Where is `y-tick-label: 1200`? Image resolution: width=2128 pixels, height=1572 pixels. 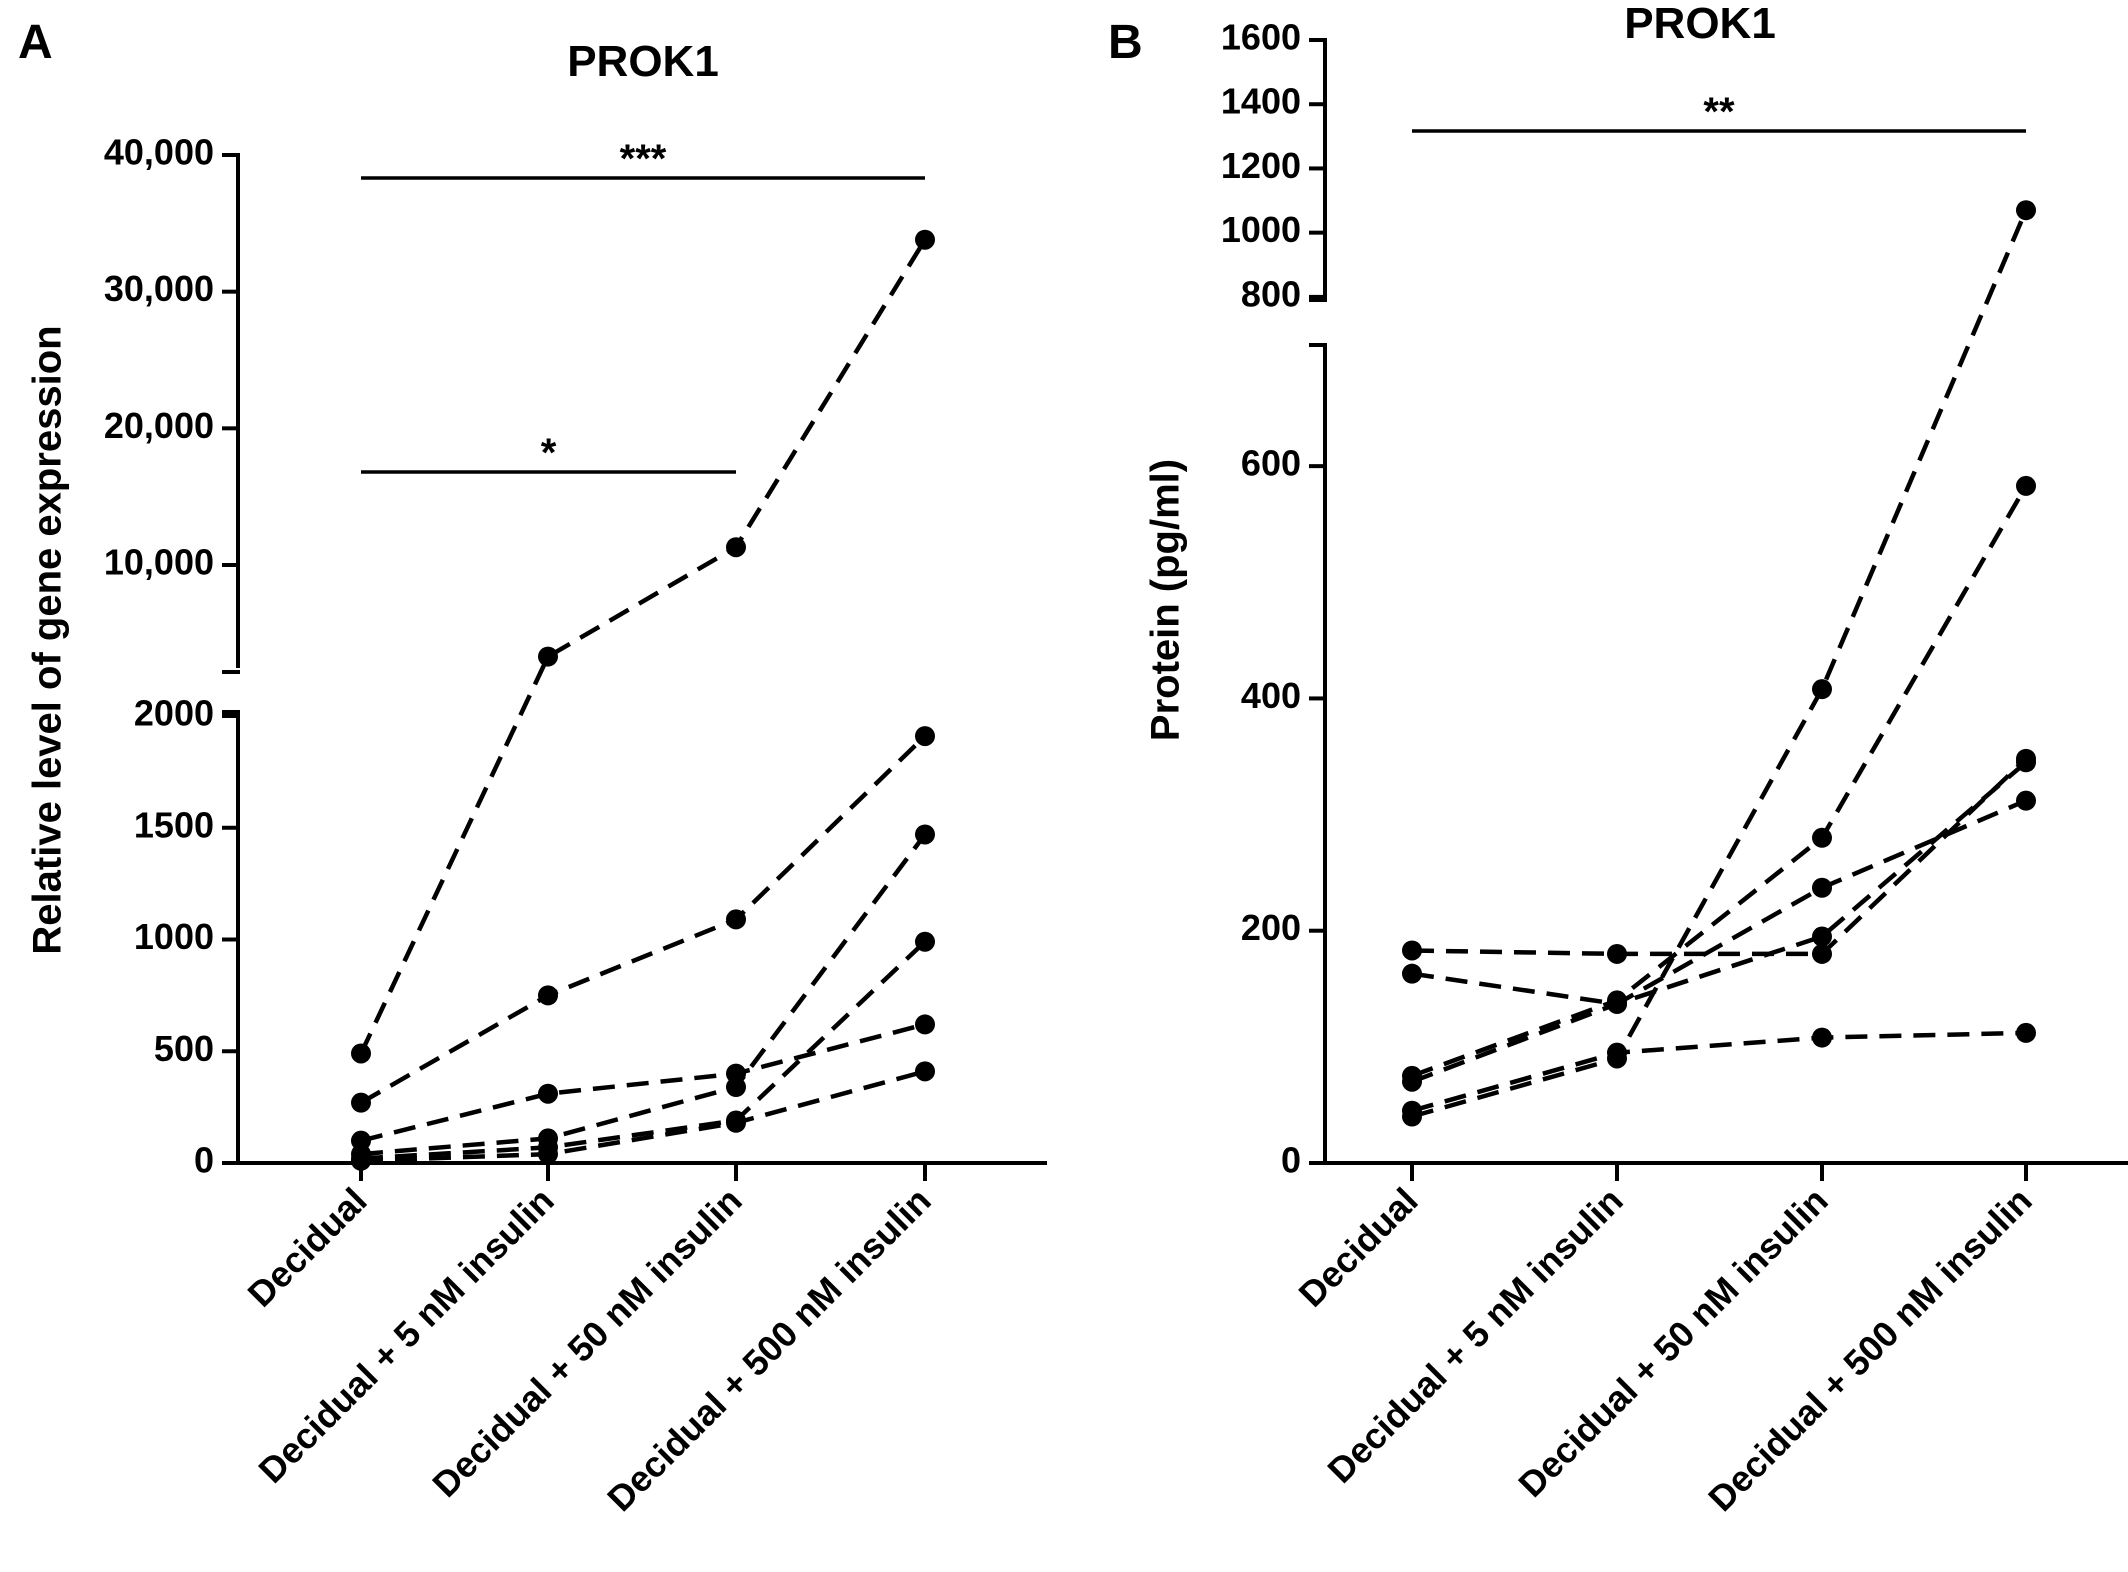
y-tick-label: 1200 is located at coordinates (1261, 165).